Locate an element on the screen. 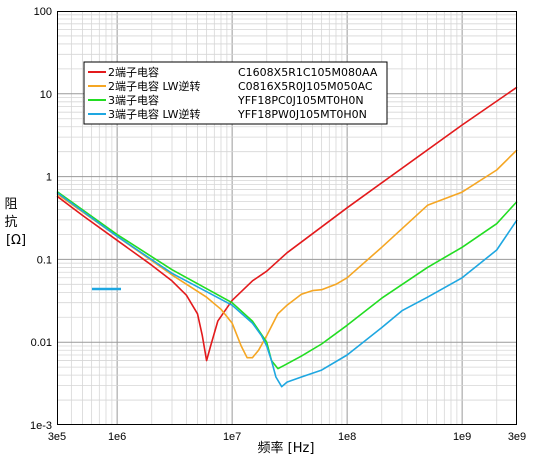  legend-series-name: 3端子电容 is located at coordinates (133, 100).